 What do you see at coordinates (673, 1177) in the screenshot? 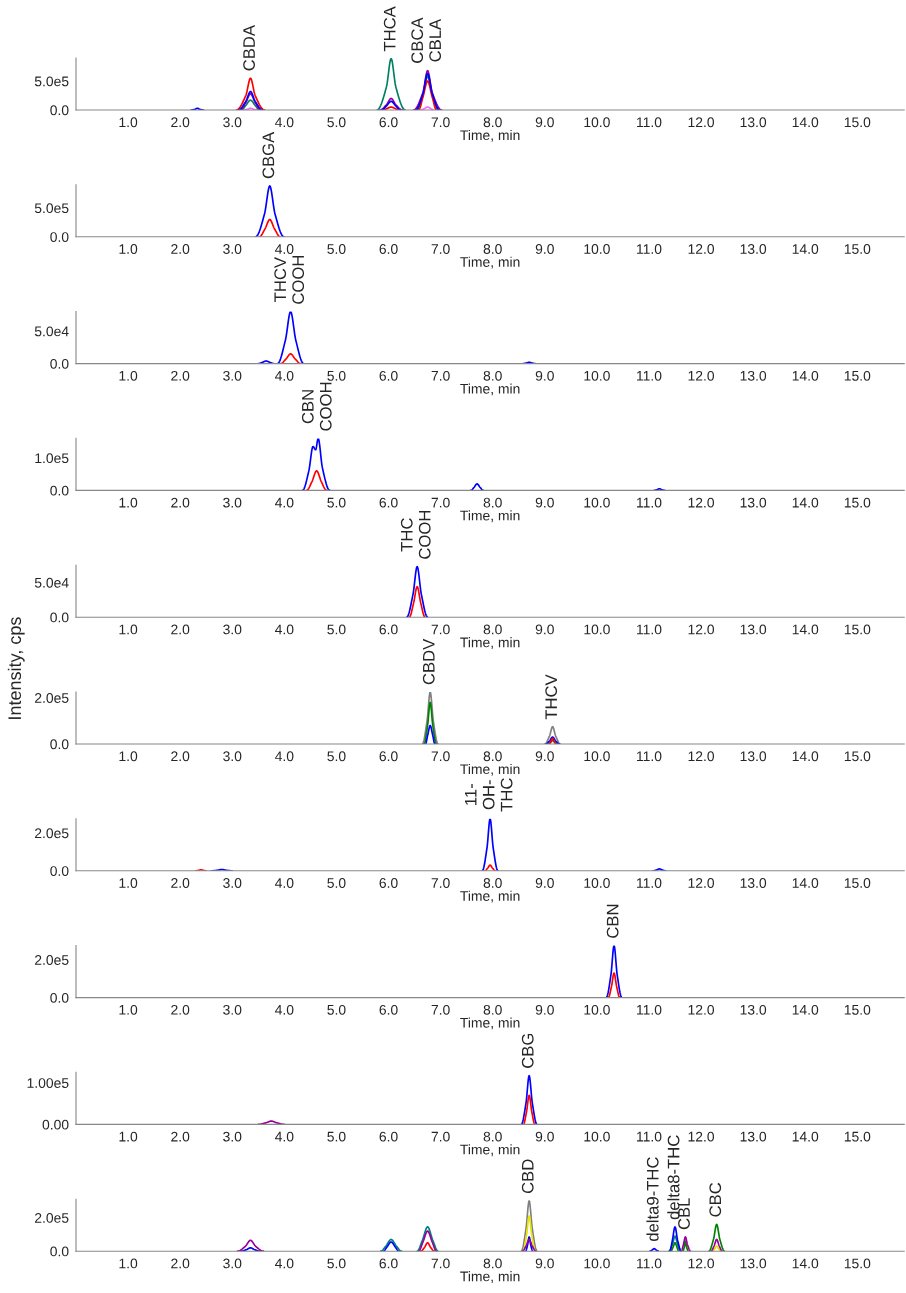
I see `annotation: delta8-THC` at bounding box center [673, 1177].